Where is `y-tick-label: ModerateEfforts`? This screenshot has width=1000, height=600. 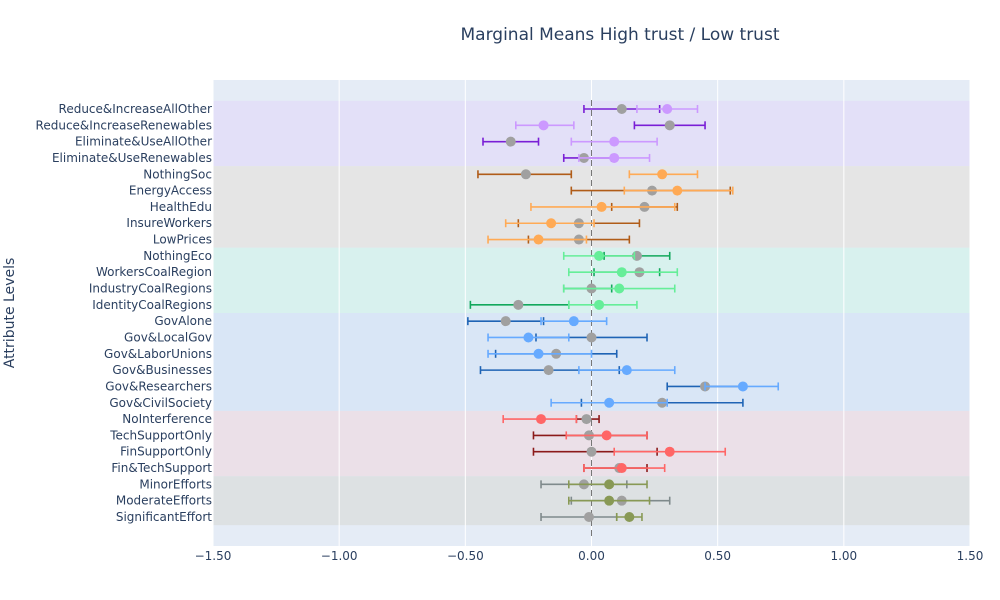
y-tick-label: ModerateEfforts is located at coordinates (164, 501).